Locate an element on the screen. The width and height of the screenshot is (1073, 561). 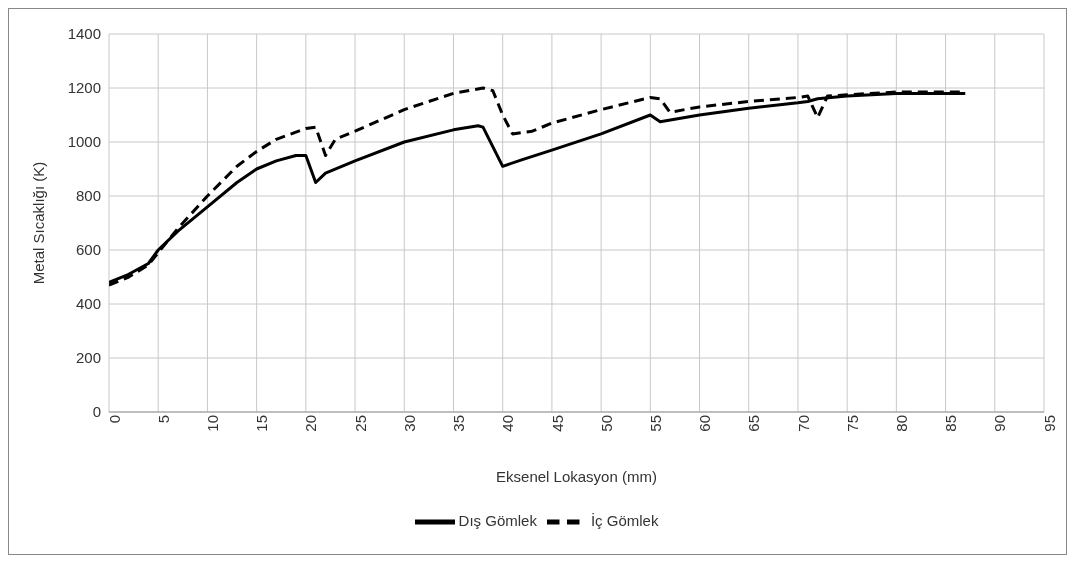
x-tick-label: 20 is located at coordinates (311, 423).